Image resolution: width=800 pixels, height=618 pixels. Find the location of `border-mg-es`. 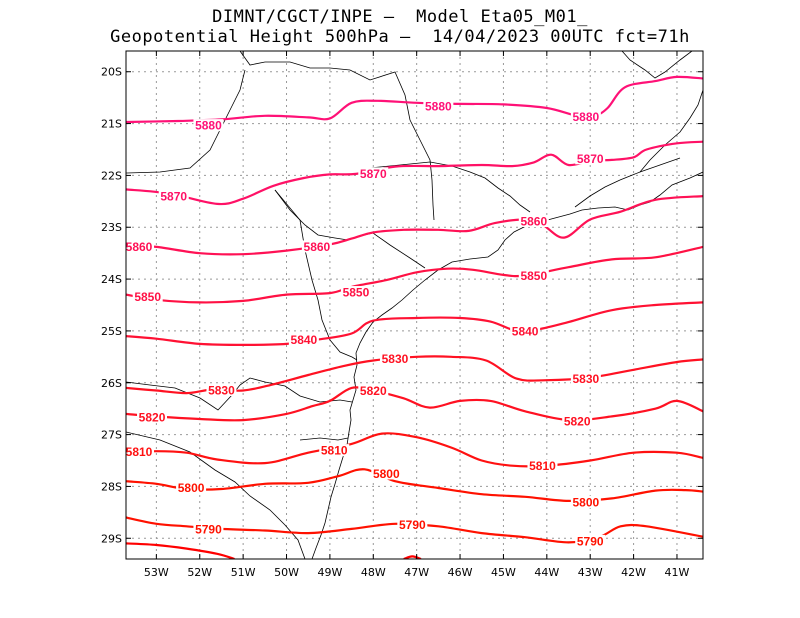

border-mg-es is located at coordinates (671, 131).